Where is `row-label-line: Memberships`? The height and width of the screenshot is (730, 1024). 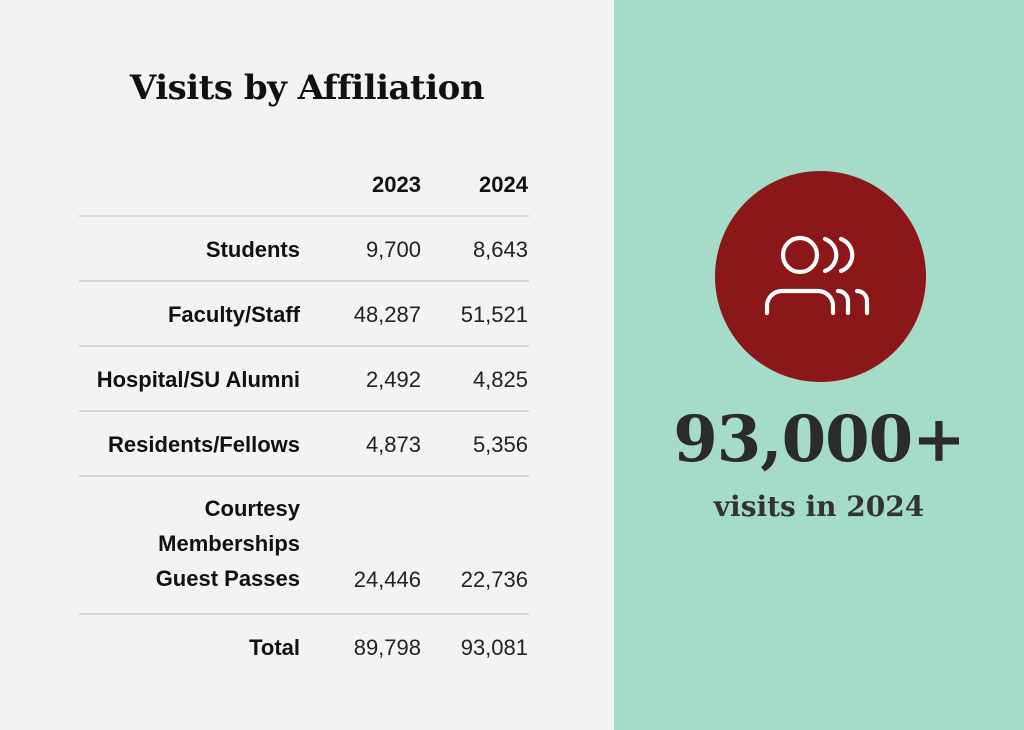
row-label-line: Memberships is located at coordinates (229, 543).